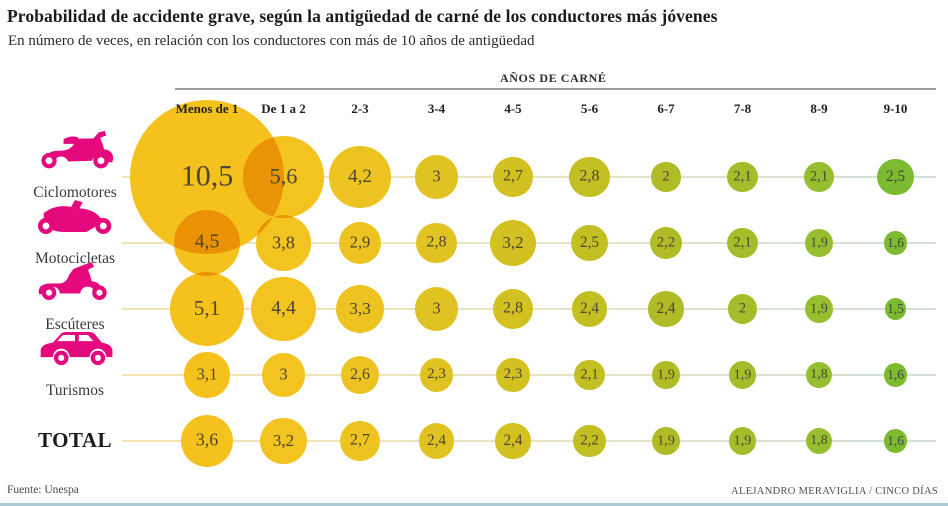 The width and height of the screenshot is (948, 506). I want to click on moped-icon, so click(75, 150).